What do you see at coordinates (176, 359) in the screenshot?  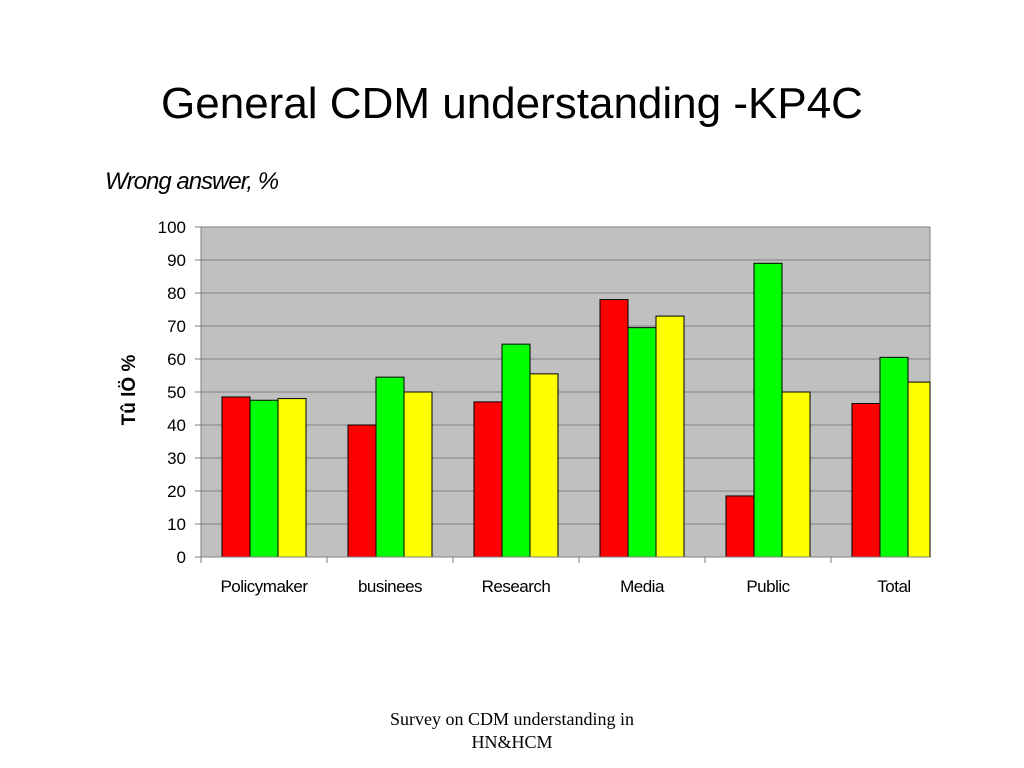 I see `y-tick-label: 60` at bounding box center [176, 359].